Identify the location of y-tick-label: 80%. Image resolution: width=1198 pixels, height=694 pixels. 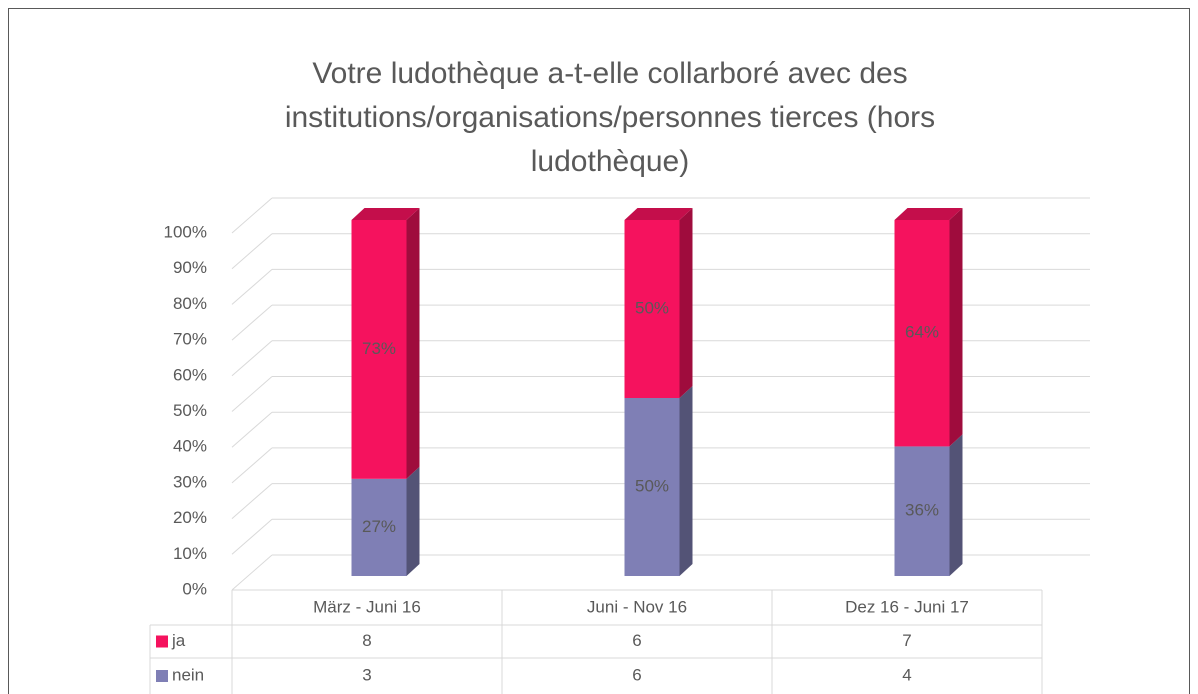
(190, 303).